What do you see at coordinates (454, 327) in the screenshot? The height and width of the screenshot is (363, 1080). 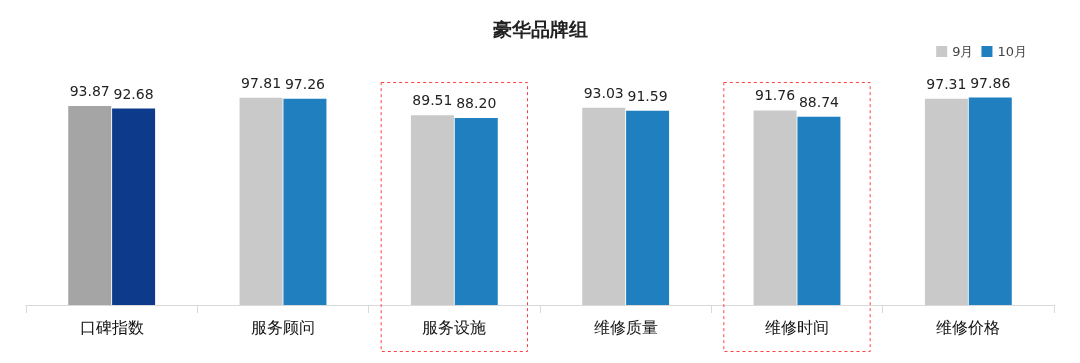 I see `x-tick-label: 服务设施` at bounding box center [454, 327].